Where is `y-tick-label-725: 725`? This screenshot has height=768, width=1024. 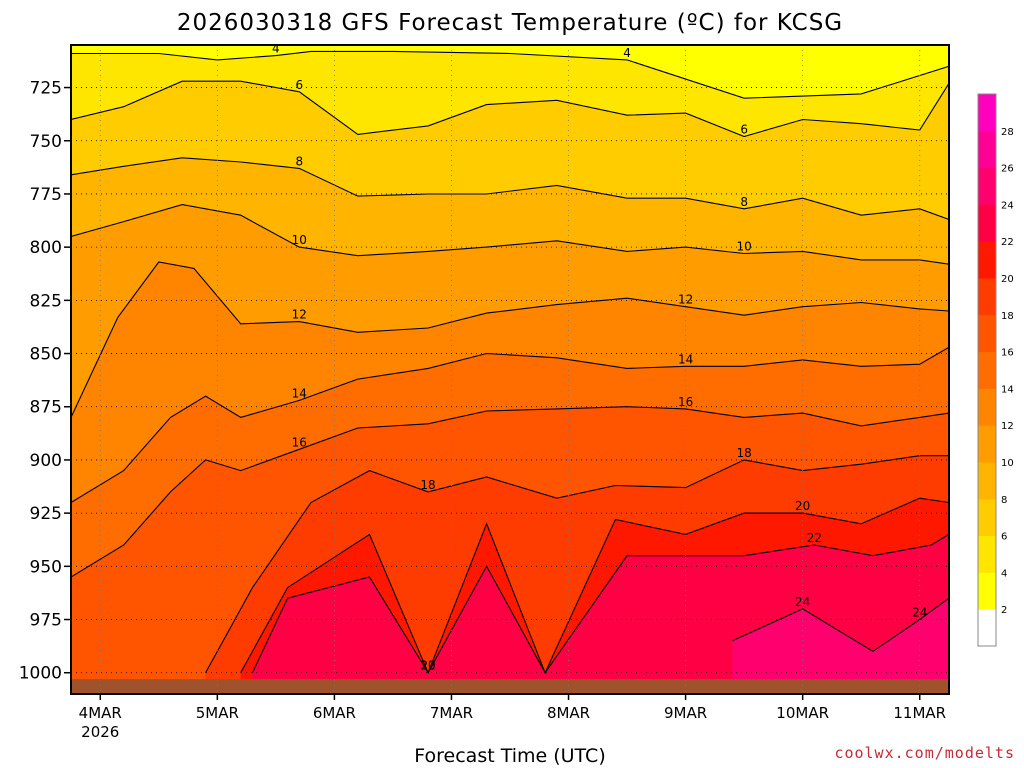
y-tick-label-725: 725 is located at coordinates (46, 89).